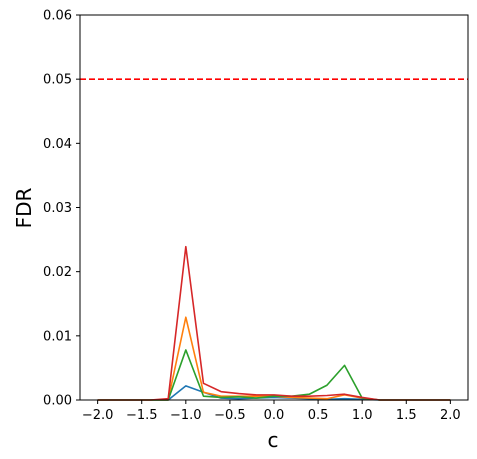 The width and height of the screenshot is (477, 459). What do you see at coordinates (57, 80) in the screenshot?
I see `y-tick-label: 0.05` at bounding box center [57, 80].